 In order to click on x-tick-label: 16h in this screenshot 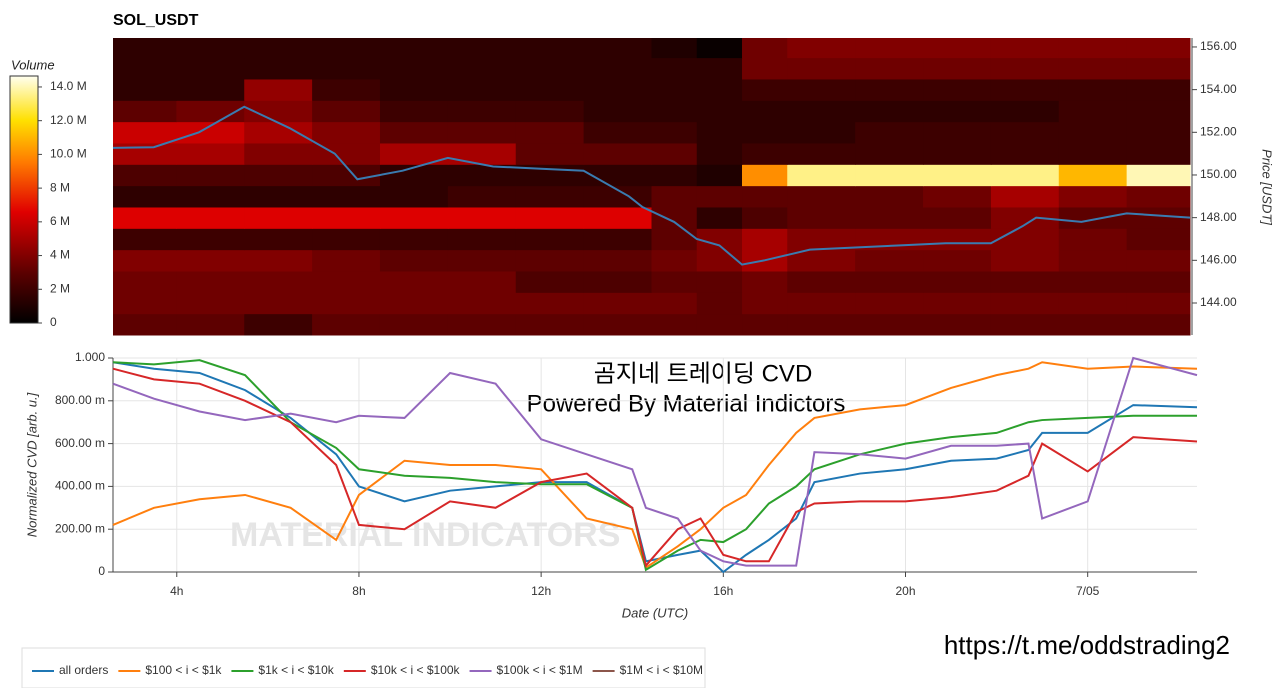, I will do `click(723, 591)`.